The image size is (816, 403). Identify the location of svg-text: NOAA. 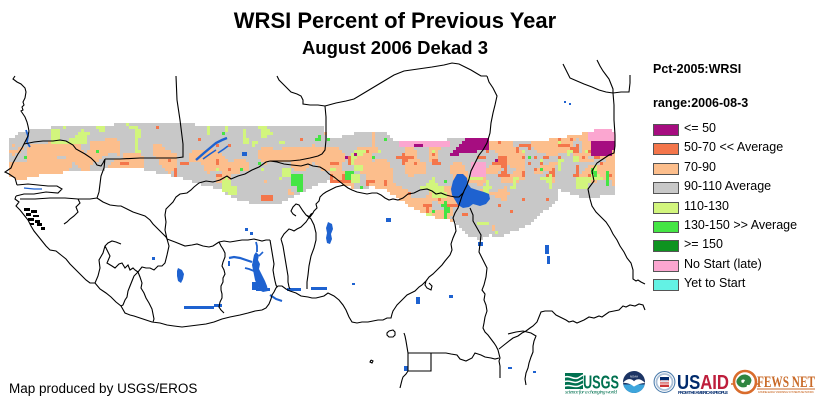
(634, 377).